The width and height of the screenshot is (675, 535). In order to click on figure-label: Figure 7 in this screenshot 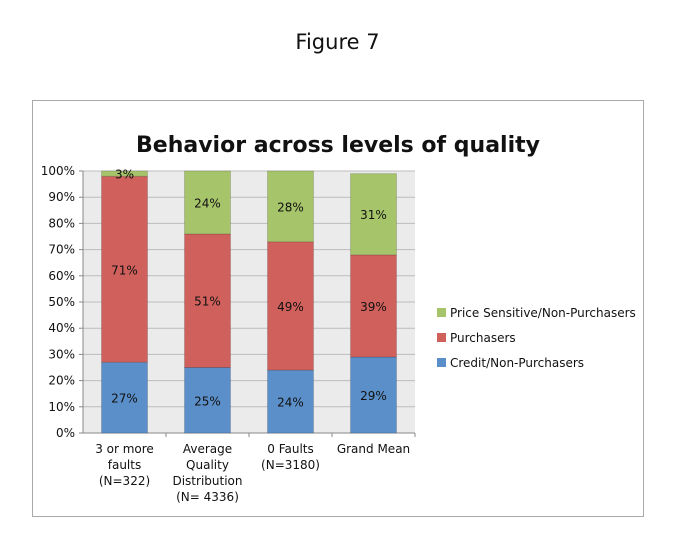, I will do `click(337, 42)`.